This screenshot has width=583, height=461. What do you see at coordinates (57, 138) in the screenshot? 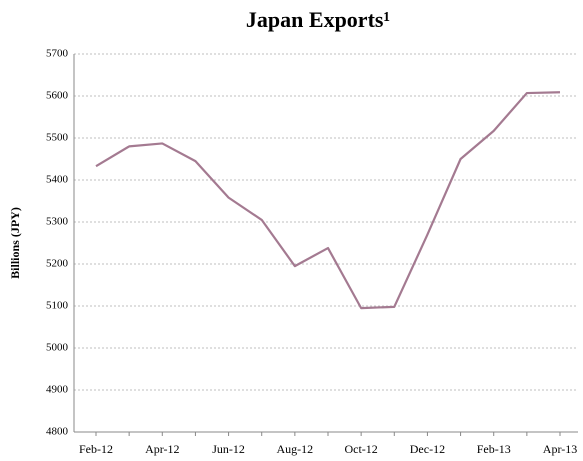
I see `y-tick-label: 5500` at bounding box center [57, 138].